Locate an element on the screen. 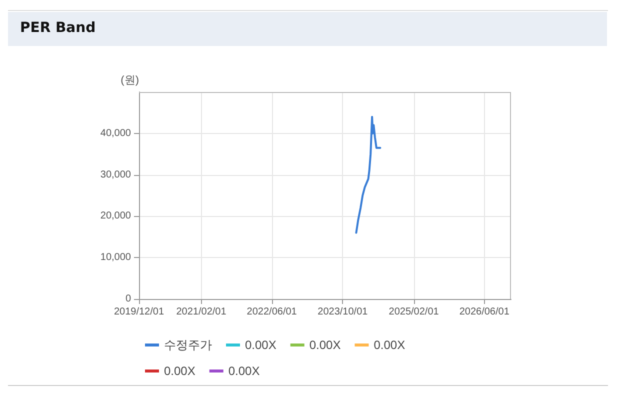 This screenshot has height=397, width=619. line-series is located at coordinates (368, 175).